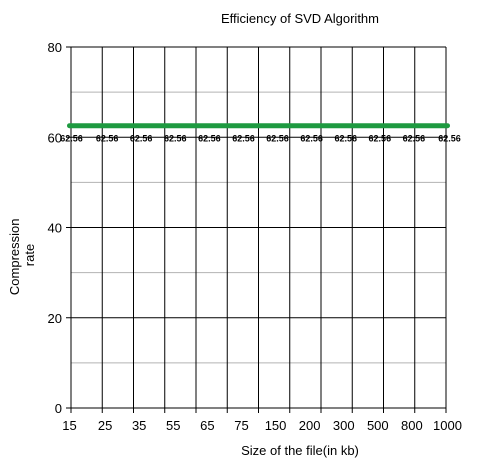 This screenshot has width=479, height=463. What do you see at coordinates (105, 425) in the screenshot?
I see `x-tick-label: 25` at bounding box center [105, 425].